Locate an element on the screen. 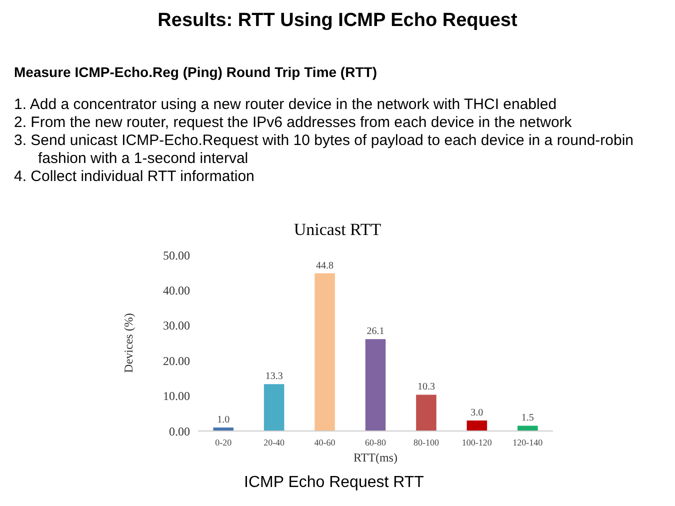 The image size is (675, 506). data-label: 44.8 is located at coordinates (325, 266).